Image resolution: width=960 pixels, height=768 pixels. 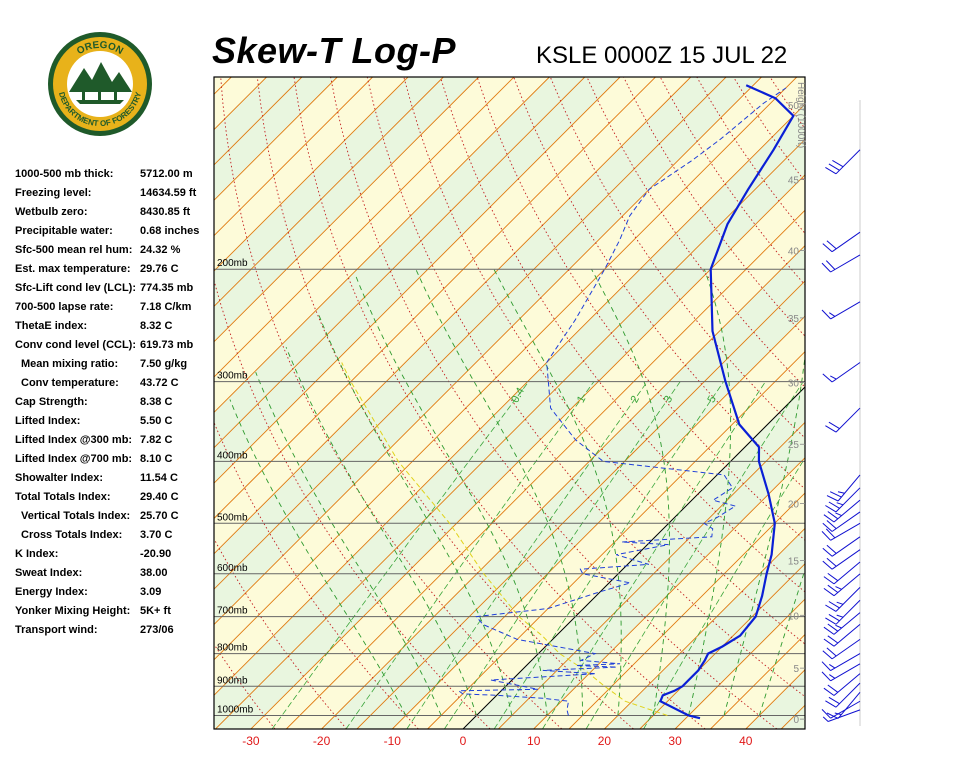 I want to click on index-value: 8.32 C, so click(x=156, y=326).